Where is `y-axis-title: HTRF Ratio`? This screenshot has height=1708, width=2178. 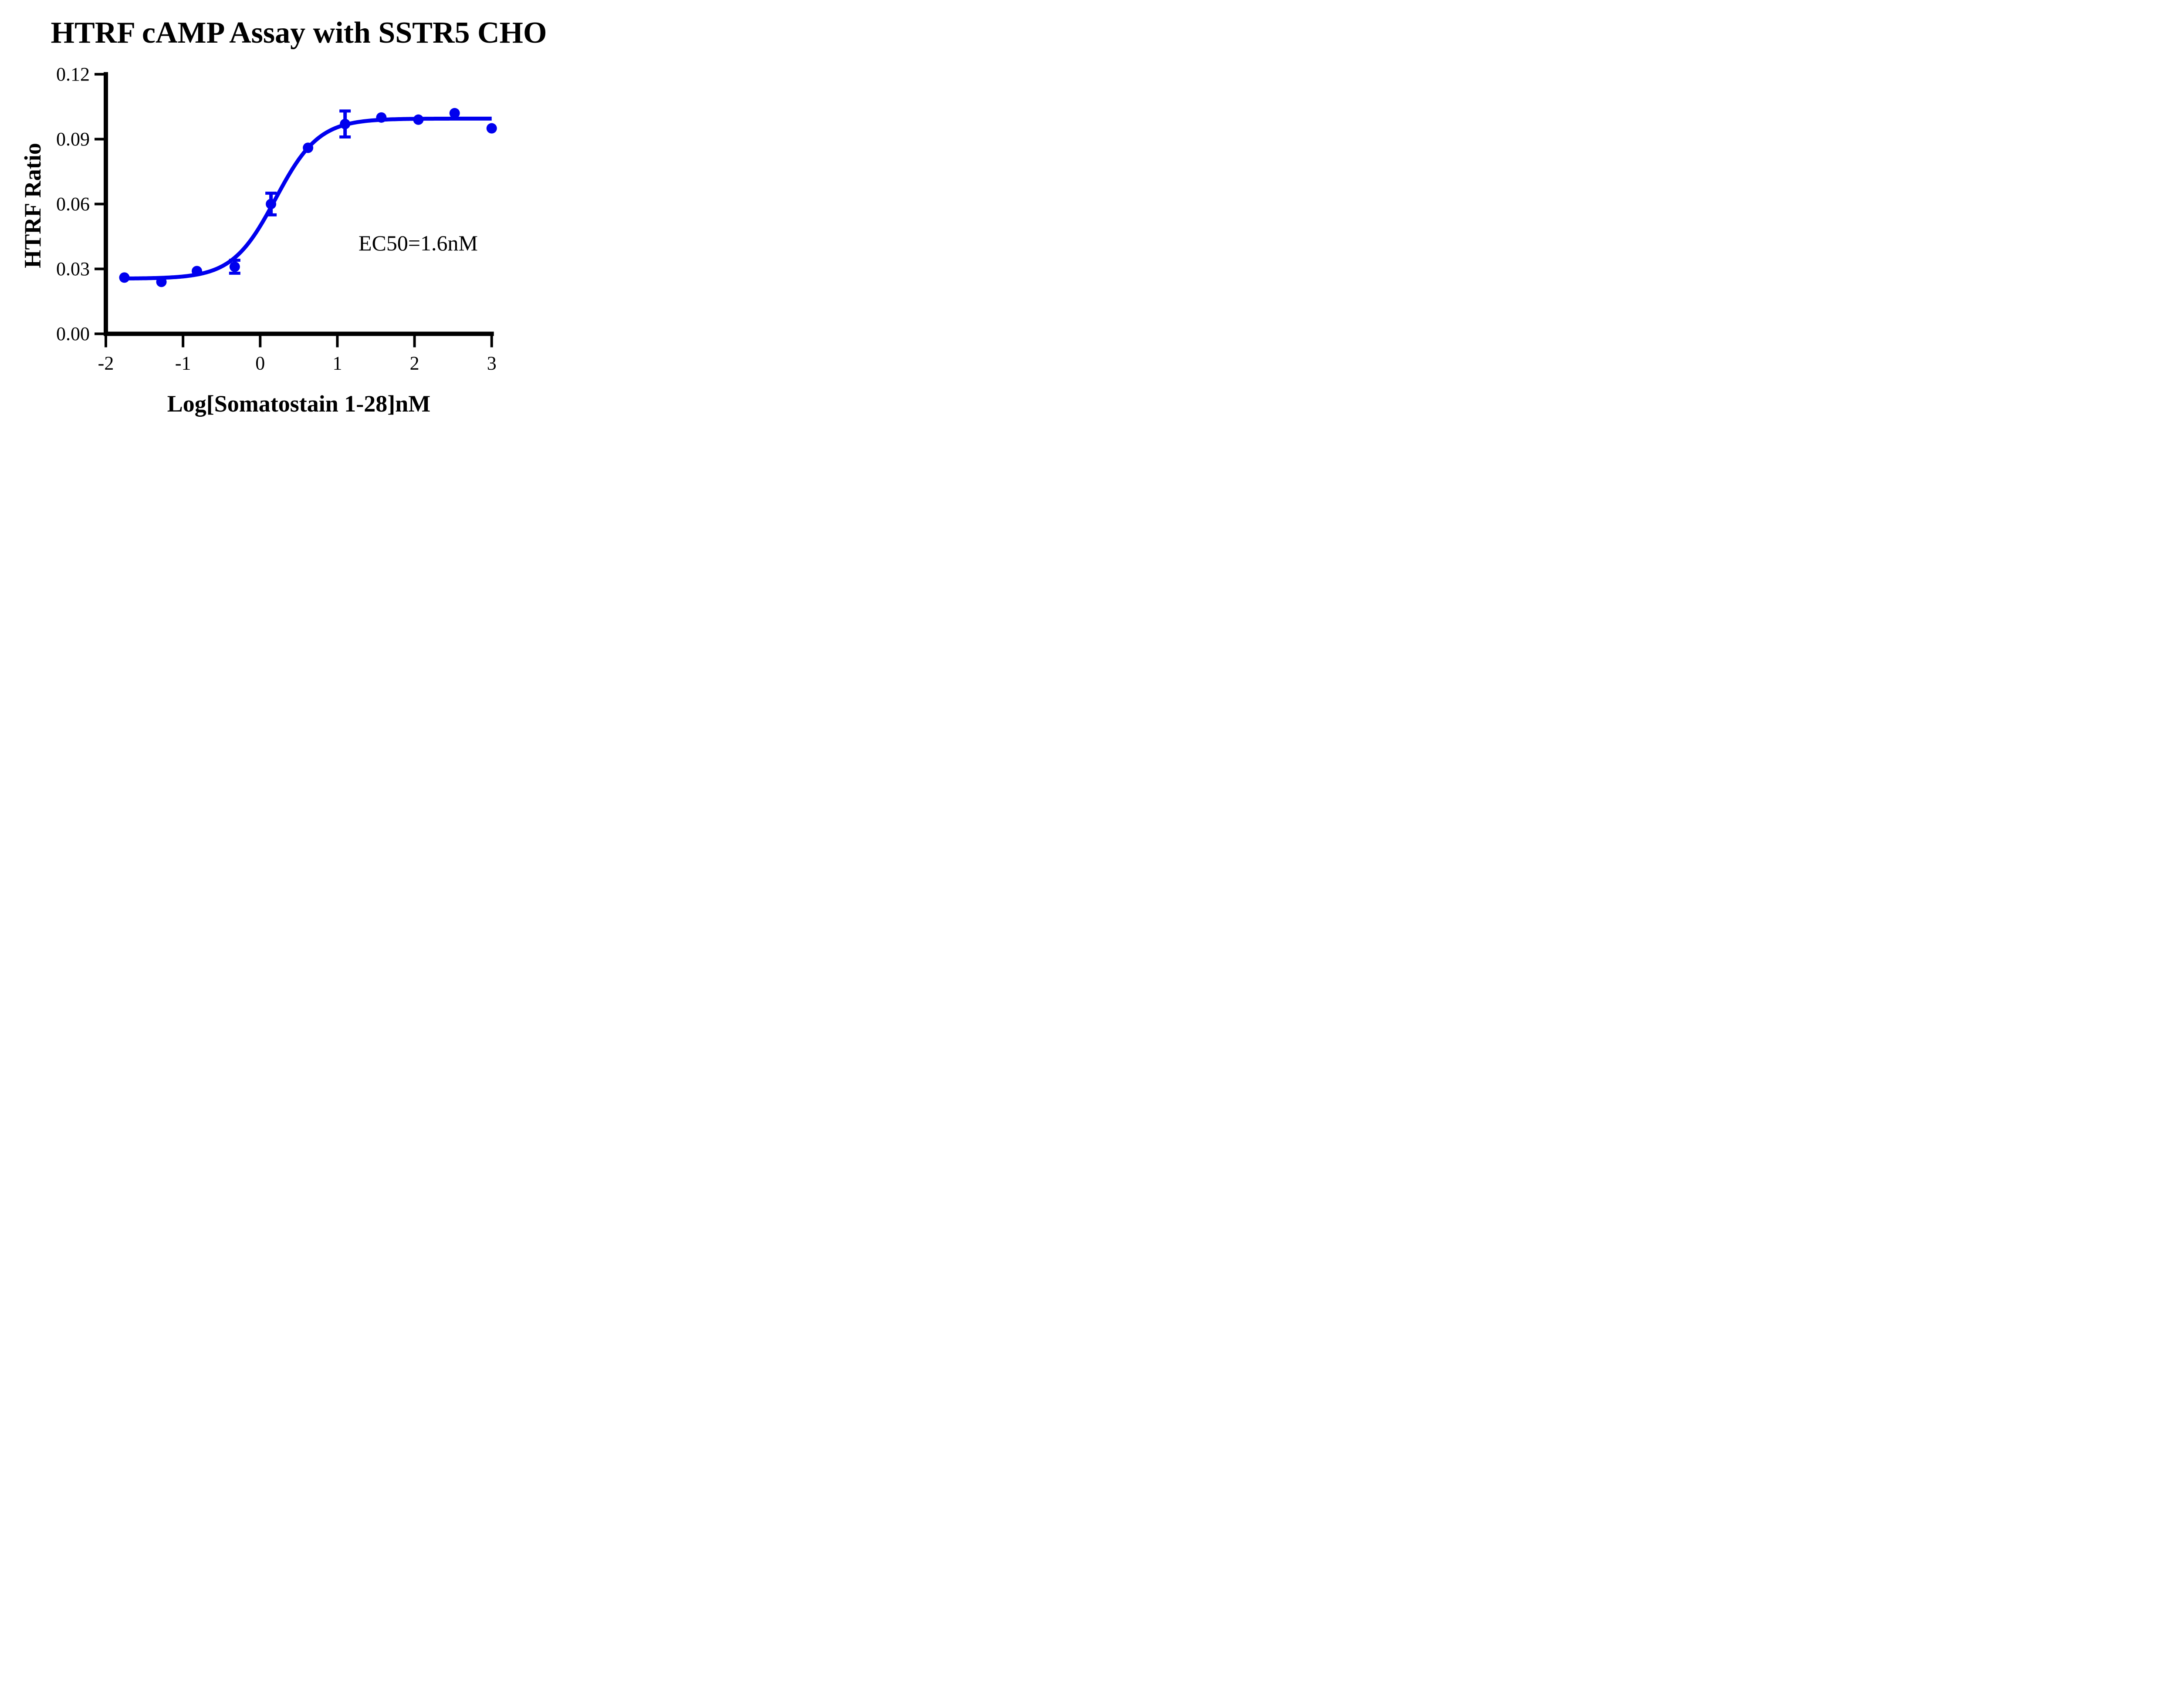
y-axis-title: HTRF Ratio is located at coordinates (33, 205).